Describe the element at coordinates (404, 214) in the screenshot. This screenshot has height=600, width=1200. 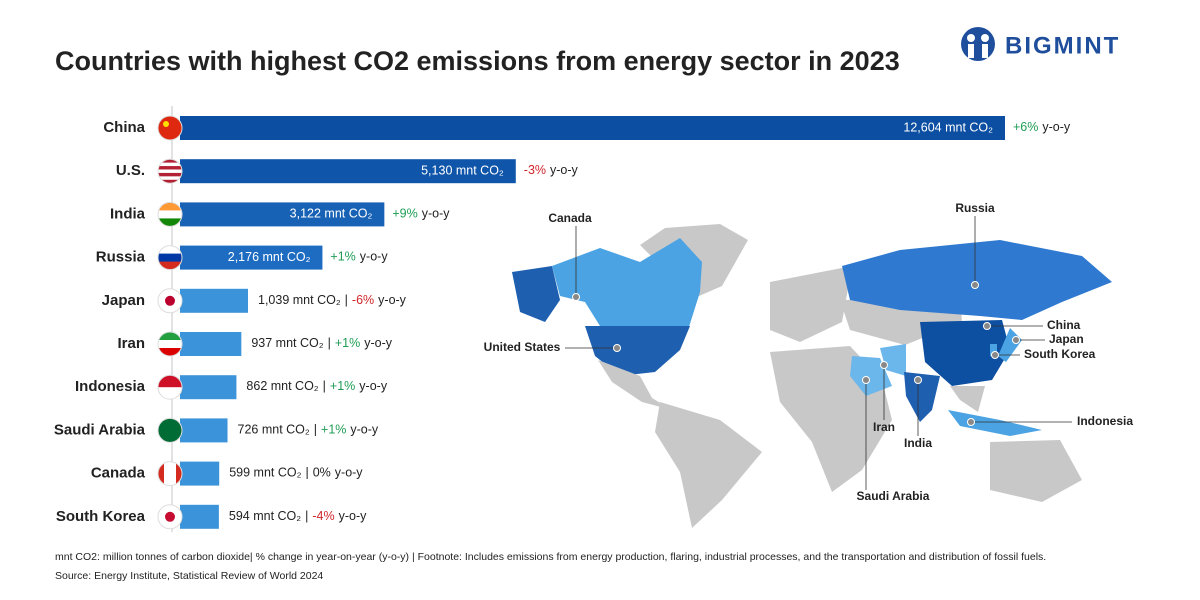
I see `yoy-change: +9%` at that location.